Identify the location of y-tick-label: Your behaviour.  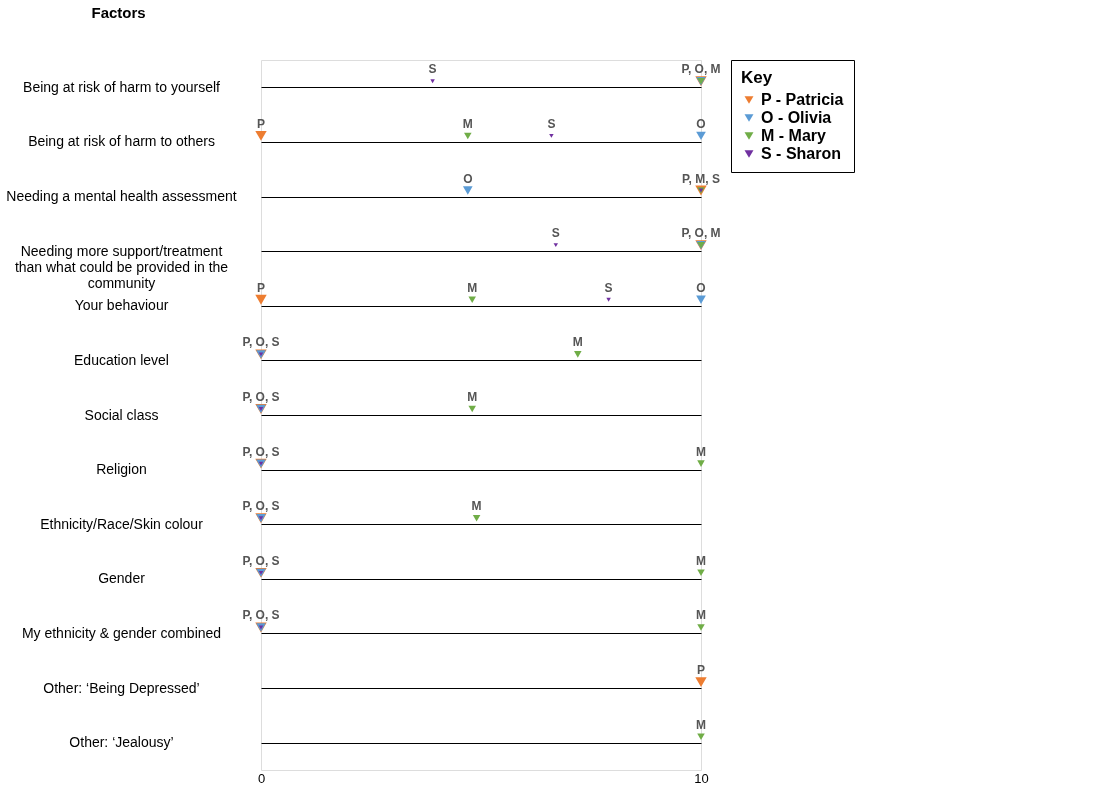
(121, 305).